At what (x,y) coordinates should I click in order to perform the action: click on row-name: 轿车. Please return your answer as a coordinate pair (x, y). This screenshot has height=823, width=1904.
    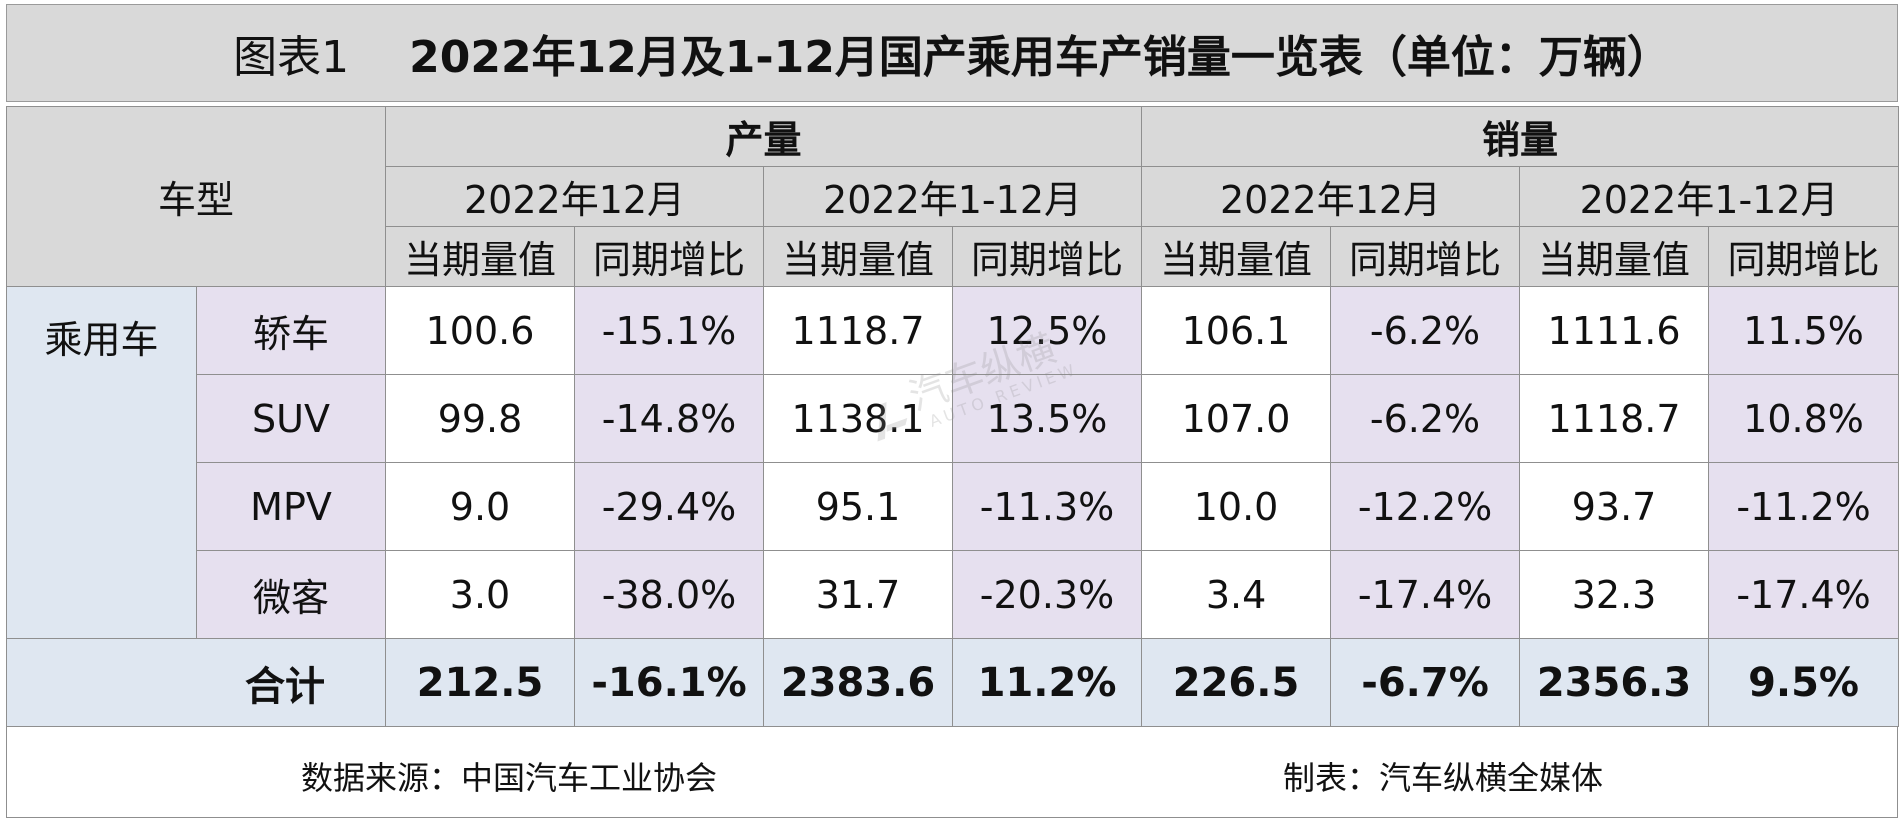
    Looking at the image, I should click on (291, 330).